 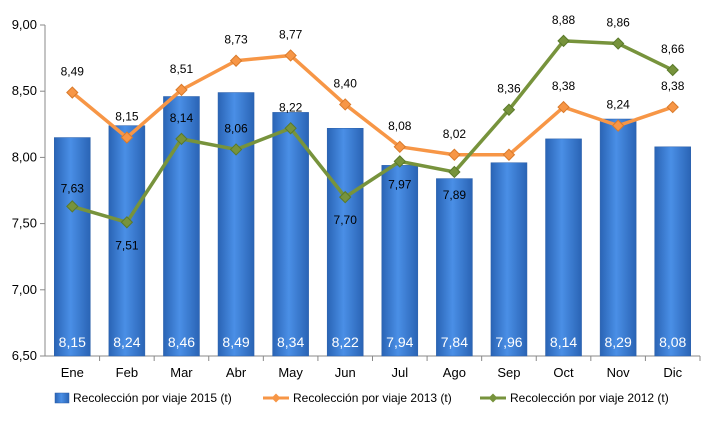 I want to click on bar-value-label: 8,46, so click(x=181, y=342).